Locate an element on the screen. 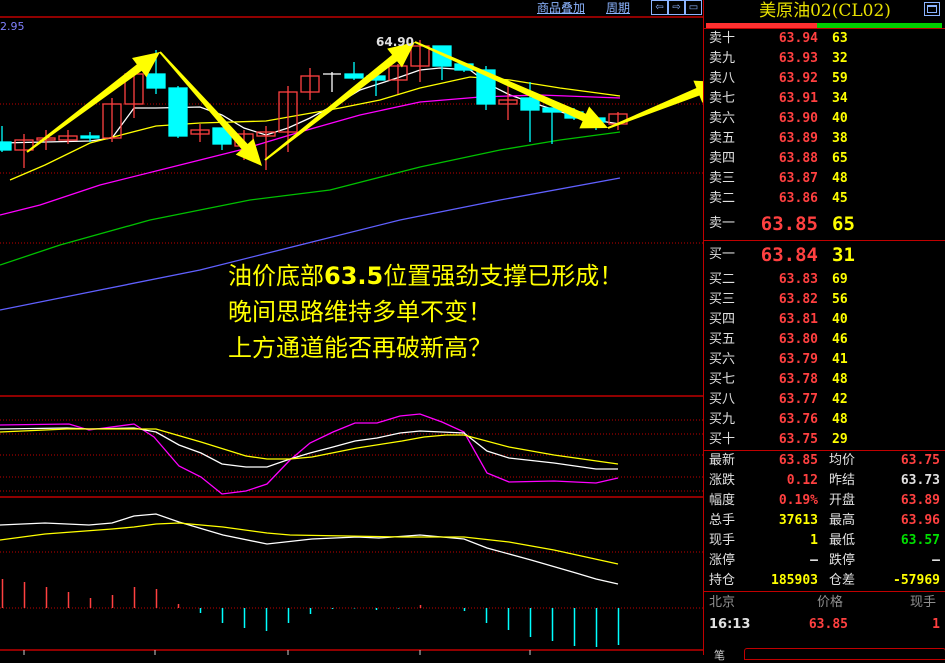 Image resolution: width=945 pixels, height=663 pixels. asks-row: 卖五 63.89 38 is located at coordinates (824, 139).